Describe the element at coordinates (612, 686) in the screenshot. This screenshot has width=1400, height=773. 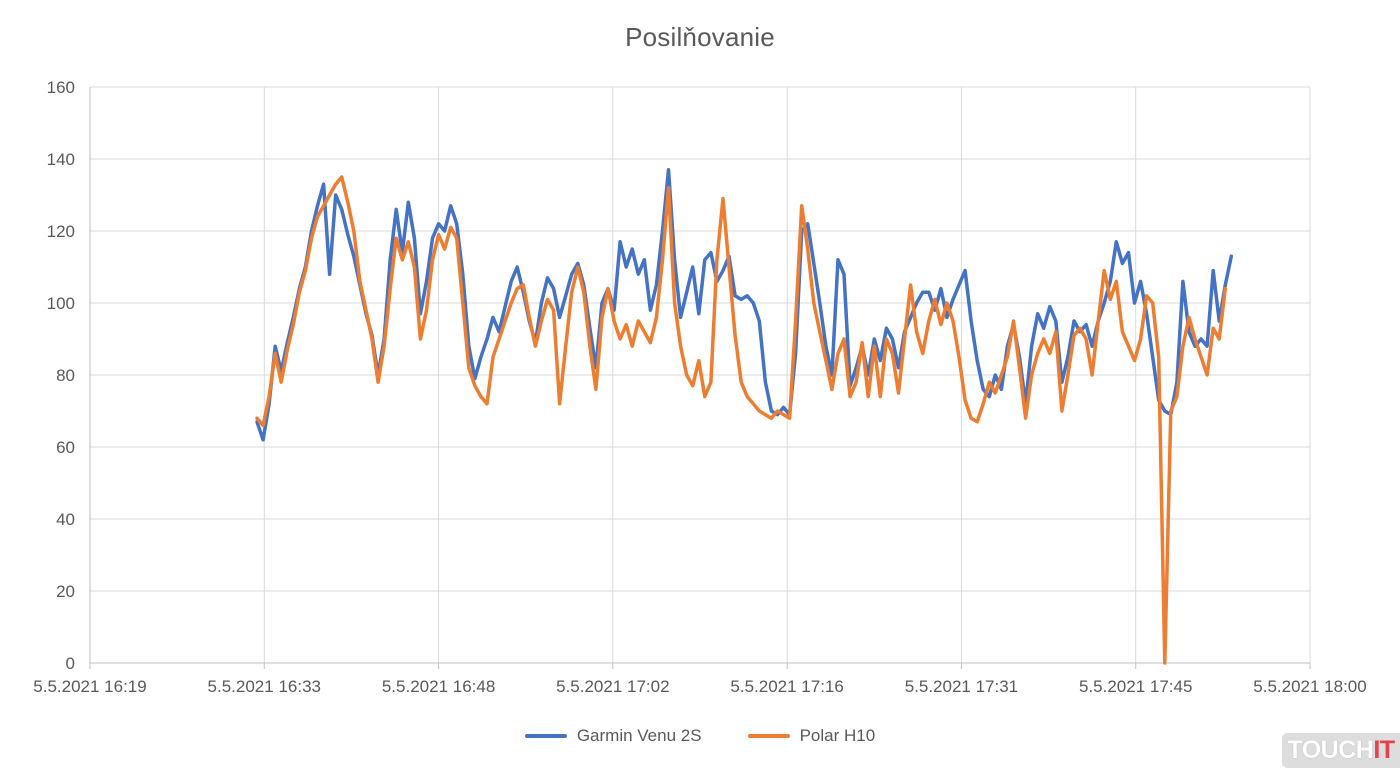
I see `x-tick-label: 5.5.2021 17:02` at that location.